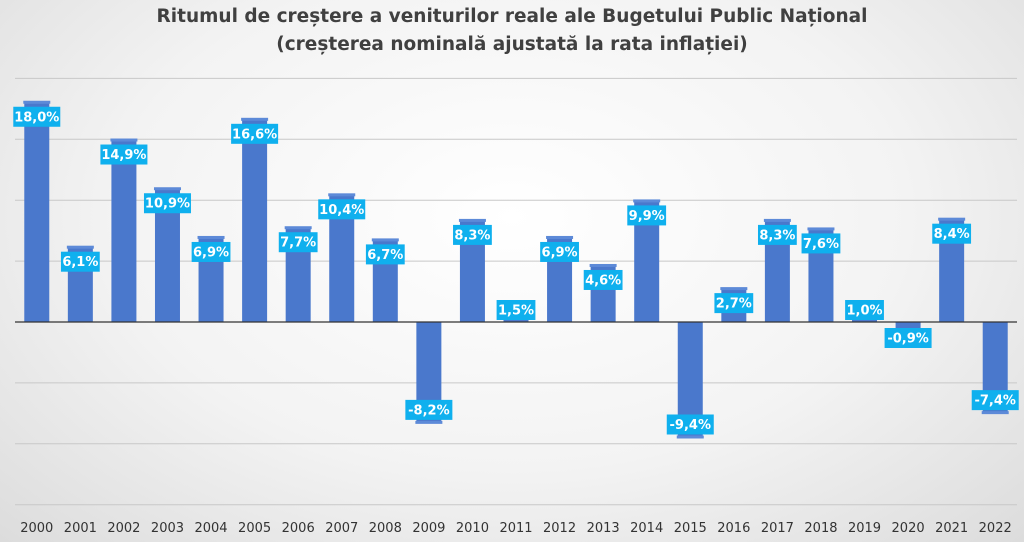 The height and width of the screenshot is (542, 1024). I want to click on data-label: 7,6%, so click(821, 243).